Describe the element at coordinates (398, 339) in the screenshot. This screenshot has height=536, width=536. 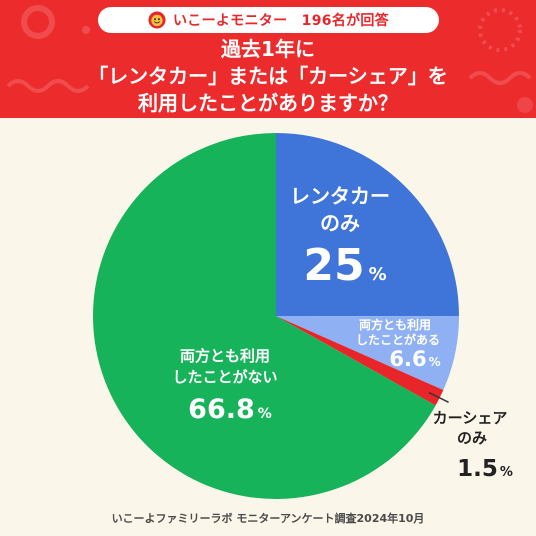
I see `both-used-label-line-2: したことがある` at that location.